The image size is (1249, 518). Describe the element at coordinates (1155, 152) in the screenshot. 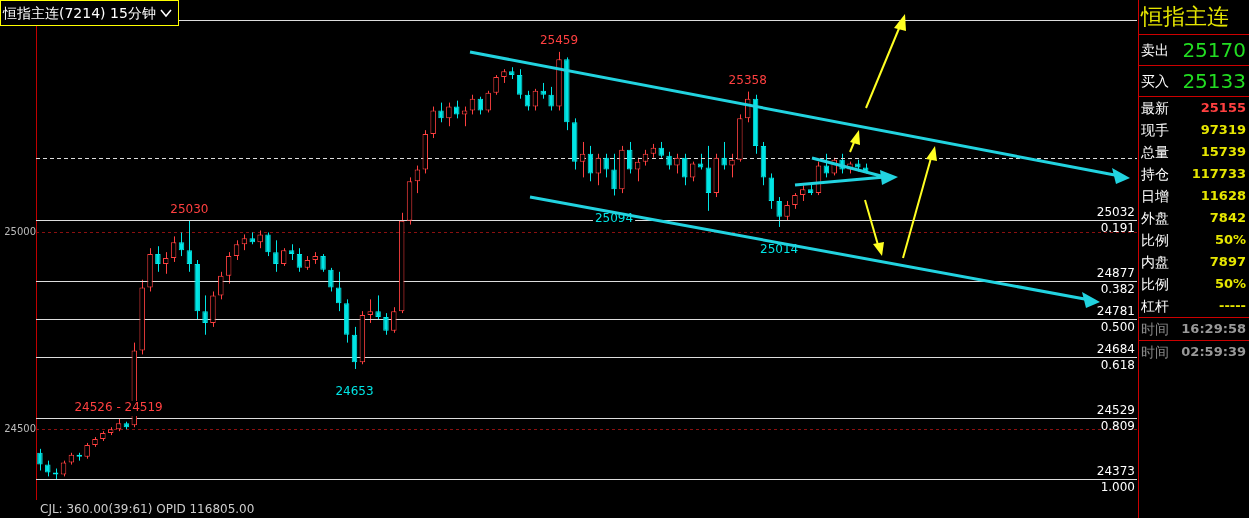

I see `text: 总量` at that location.